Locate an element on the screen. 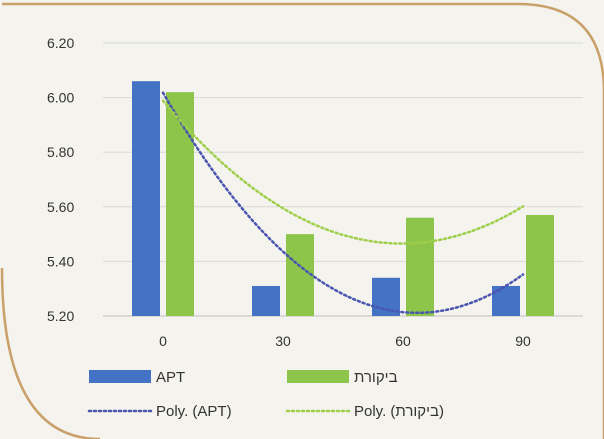 This screenshot has width=604, height=439. x-tick-label: 90 is located at coordinates (523, 341).